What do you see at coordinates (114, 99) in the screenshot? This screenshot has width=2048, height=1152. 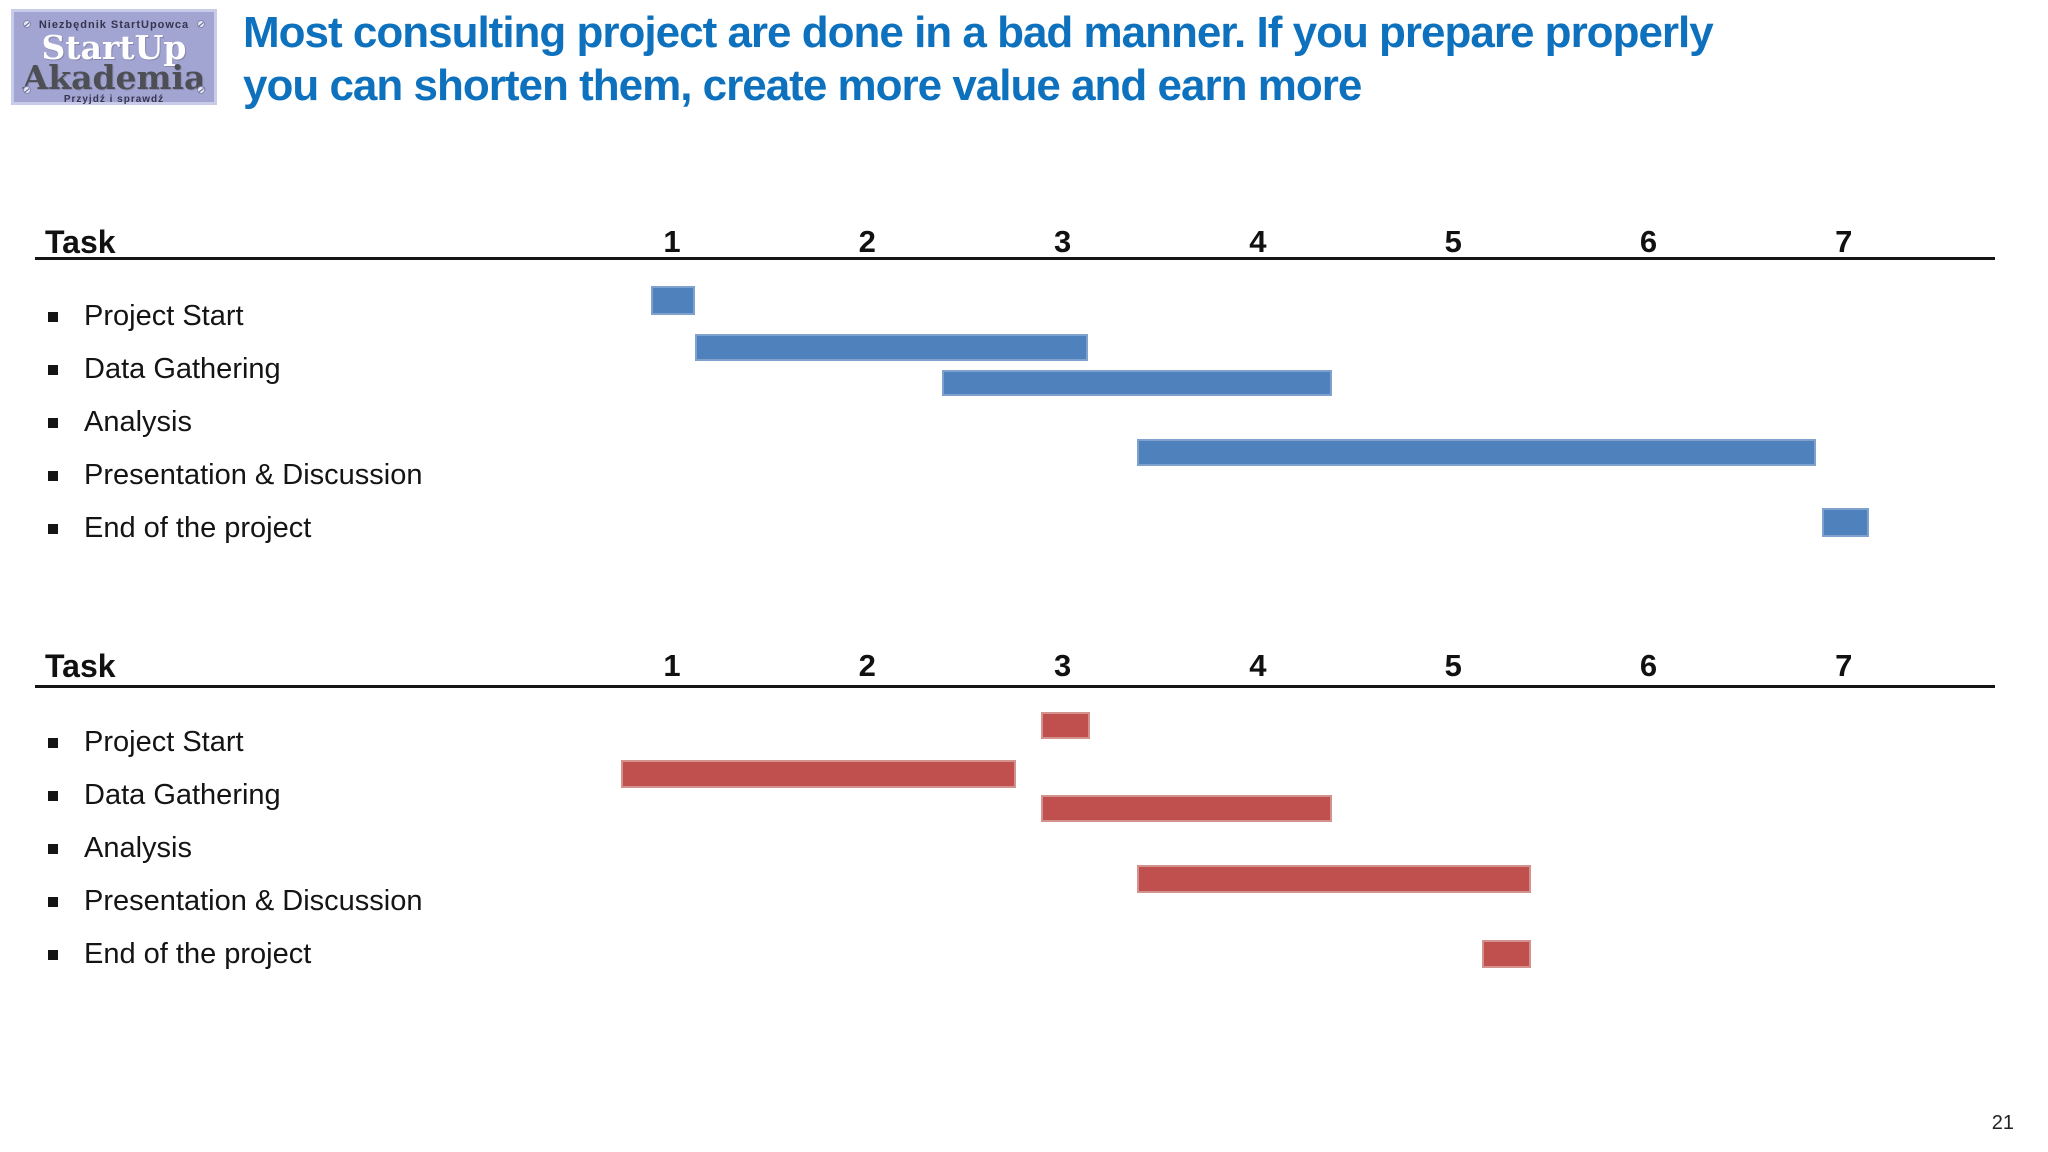 I see `logo-tagline-bottom: Przyjdź i sprawdź` at bounding box center [114, 99].